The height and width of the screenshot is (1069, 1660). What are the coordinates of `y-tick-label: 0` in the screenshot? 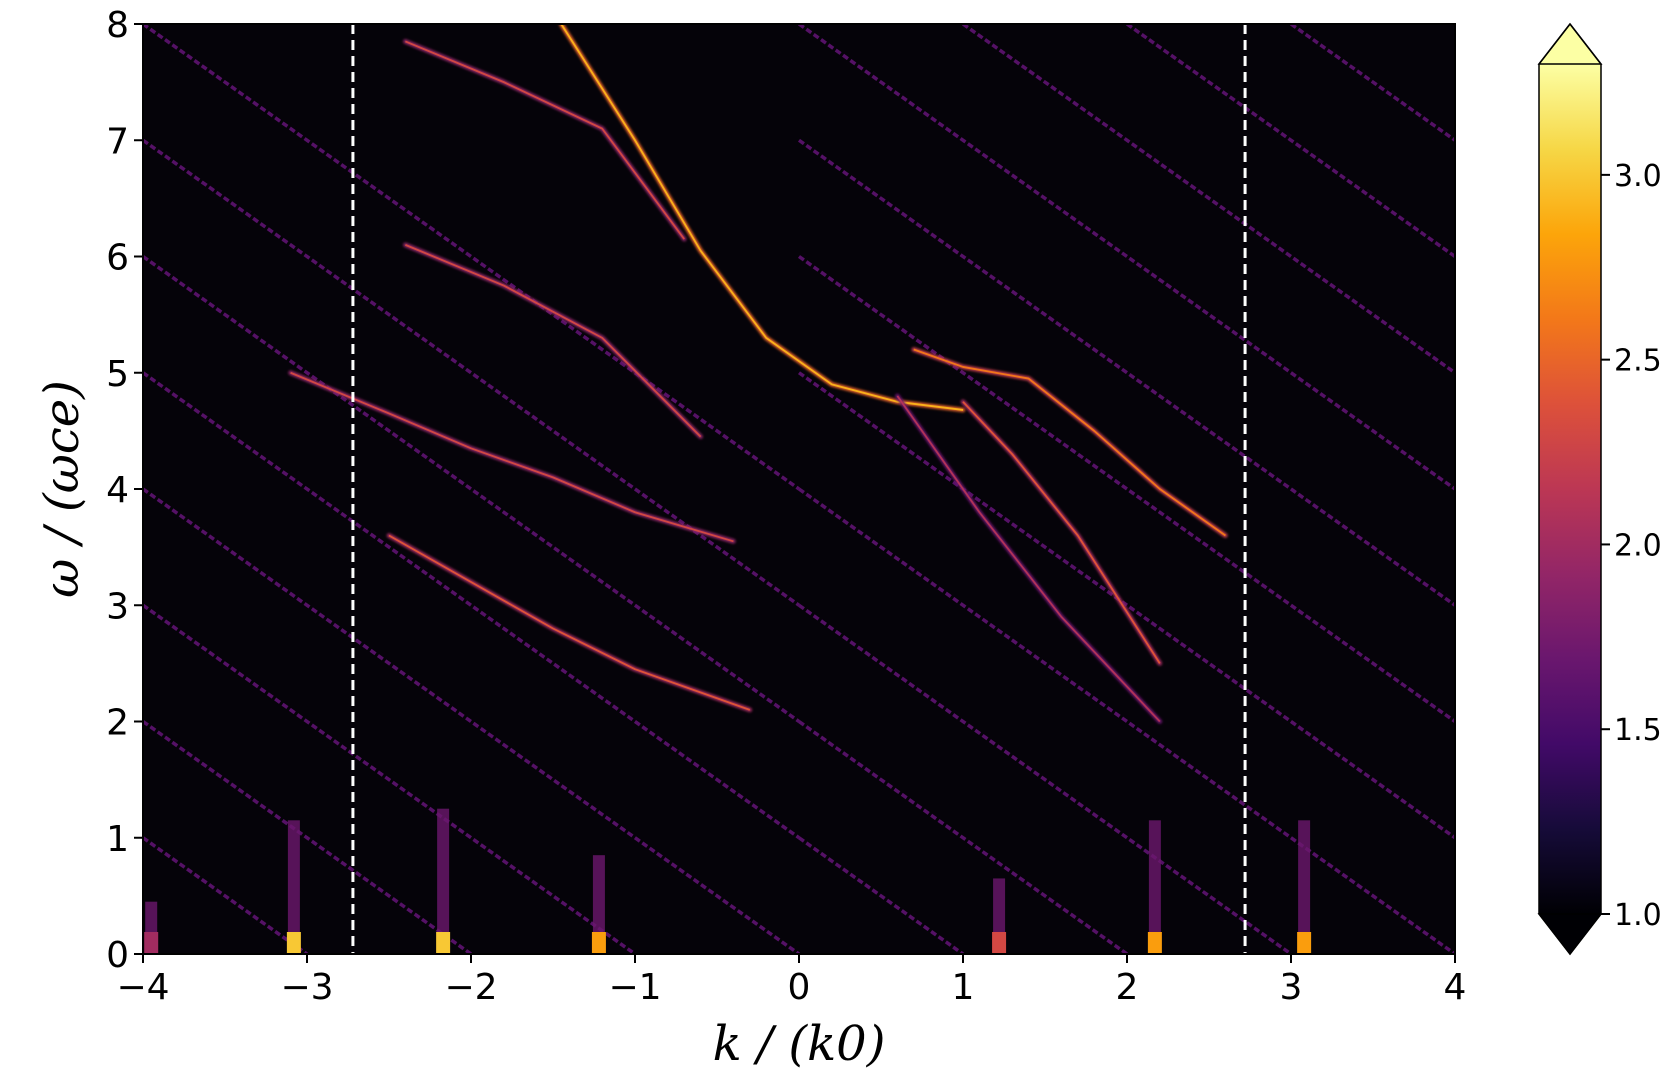 It's located at (117, 955).